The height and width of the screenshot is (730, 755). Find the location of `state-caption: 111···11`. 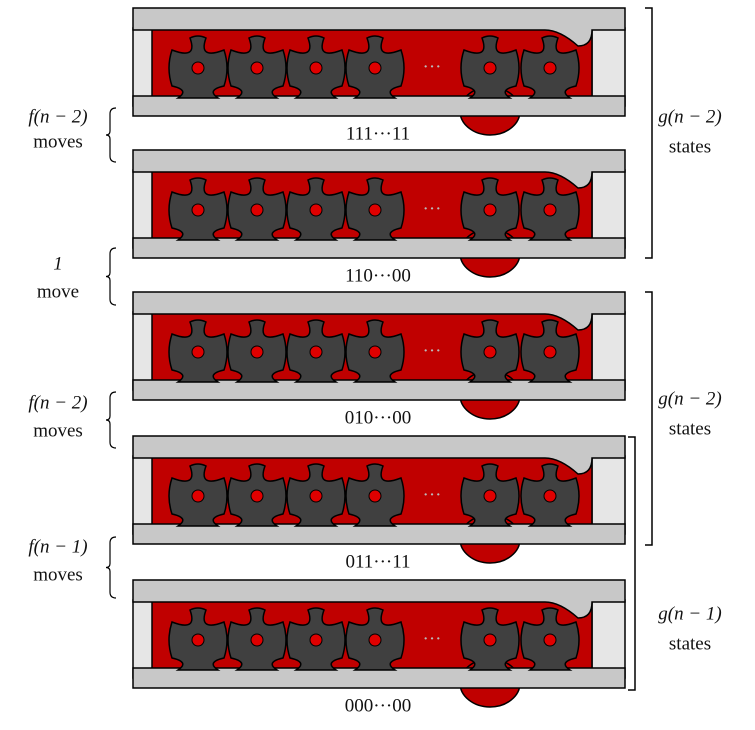

state-caption: 111···11 is located at coordinates (378, 133).